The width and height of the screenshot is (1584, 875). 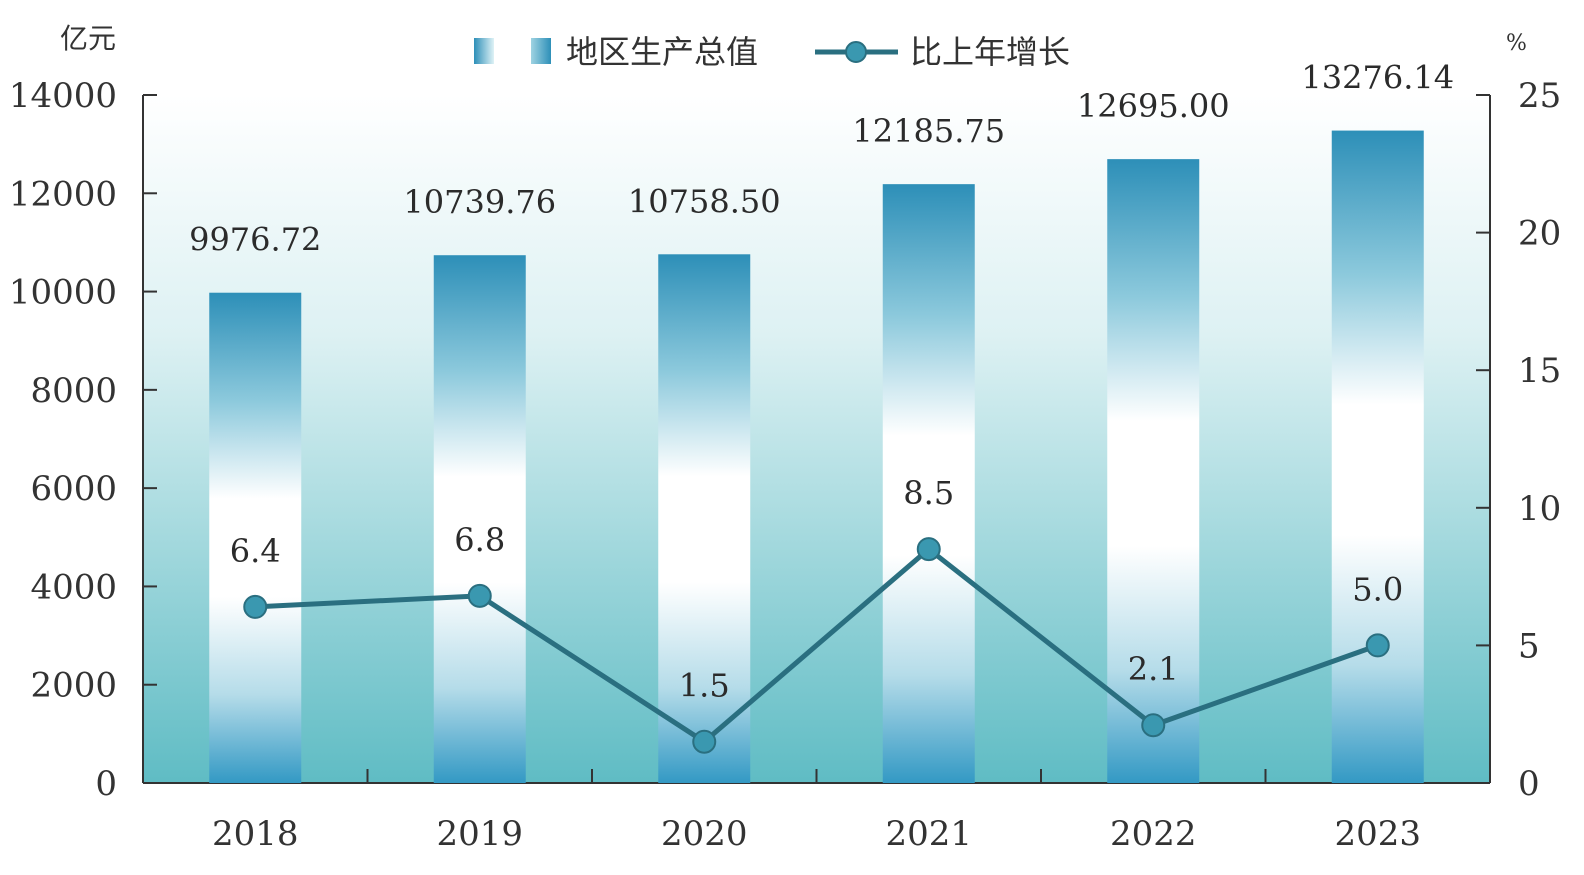 What do you see at coordinates (928, 131) in the screenshot?
I see `gdp-bar-label-2021: 12185.75` at bounding box center [928, 131].